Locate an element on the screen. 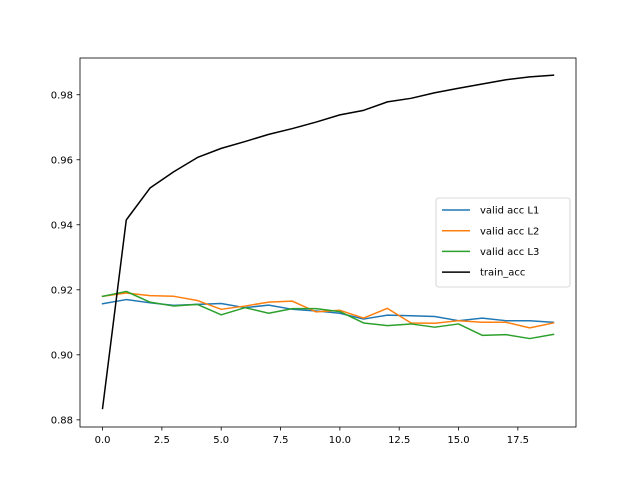  legend-label-3: train_acc is located at coordinates (502, 273).